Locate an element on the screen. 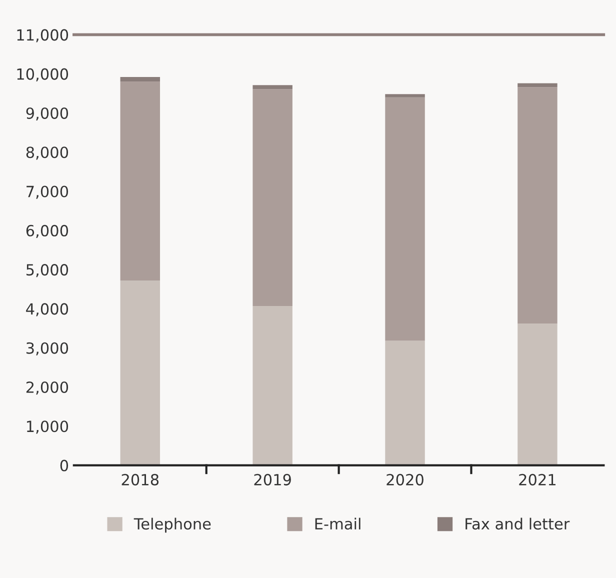  y-tick-label: 3,000 is located at coordinates (47, 349).